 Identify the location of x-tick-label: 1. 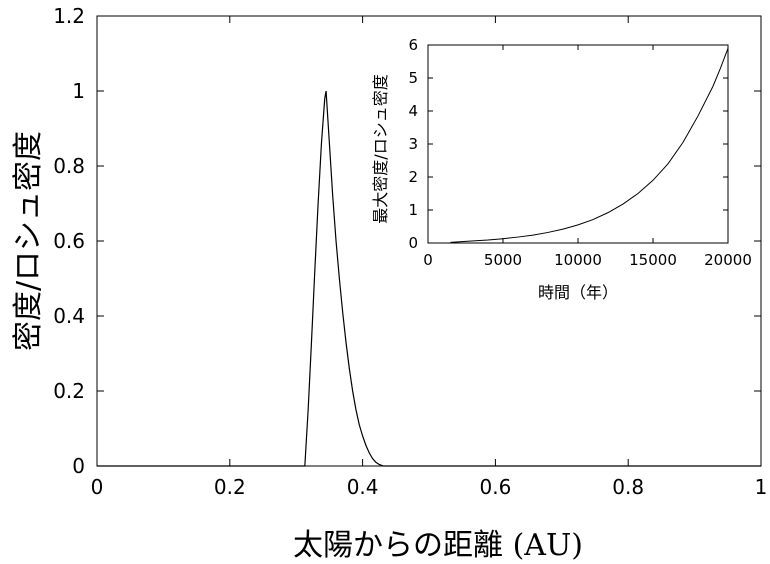
(761, 487).